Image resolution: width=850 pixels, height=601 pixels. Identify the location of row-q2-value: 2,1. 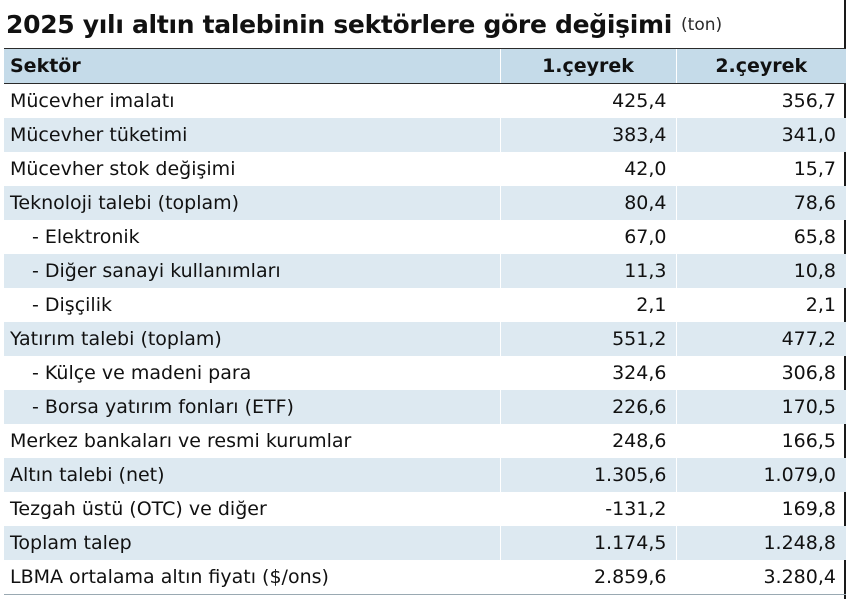
(760, 305).